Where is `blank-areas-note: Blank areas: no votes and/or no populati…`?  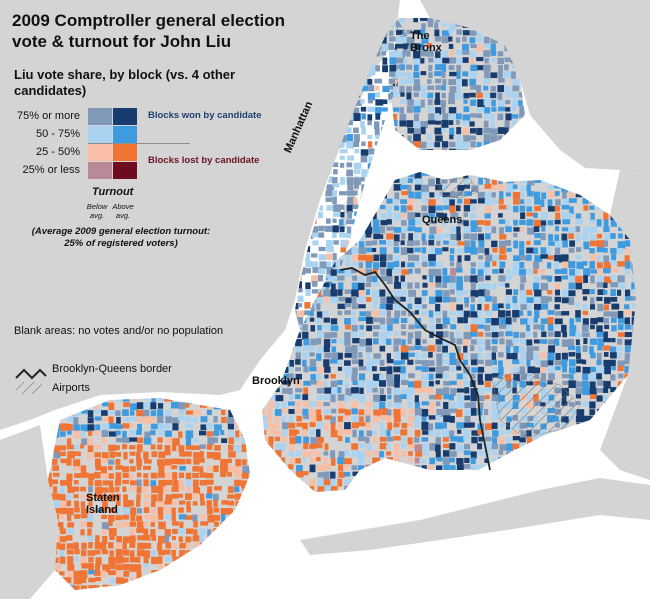
blank-areas-note: Blank areas: no votes and/or no populati… is located at coordinates (119, 331).